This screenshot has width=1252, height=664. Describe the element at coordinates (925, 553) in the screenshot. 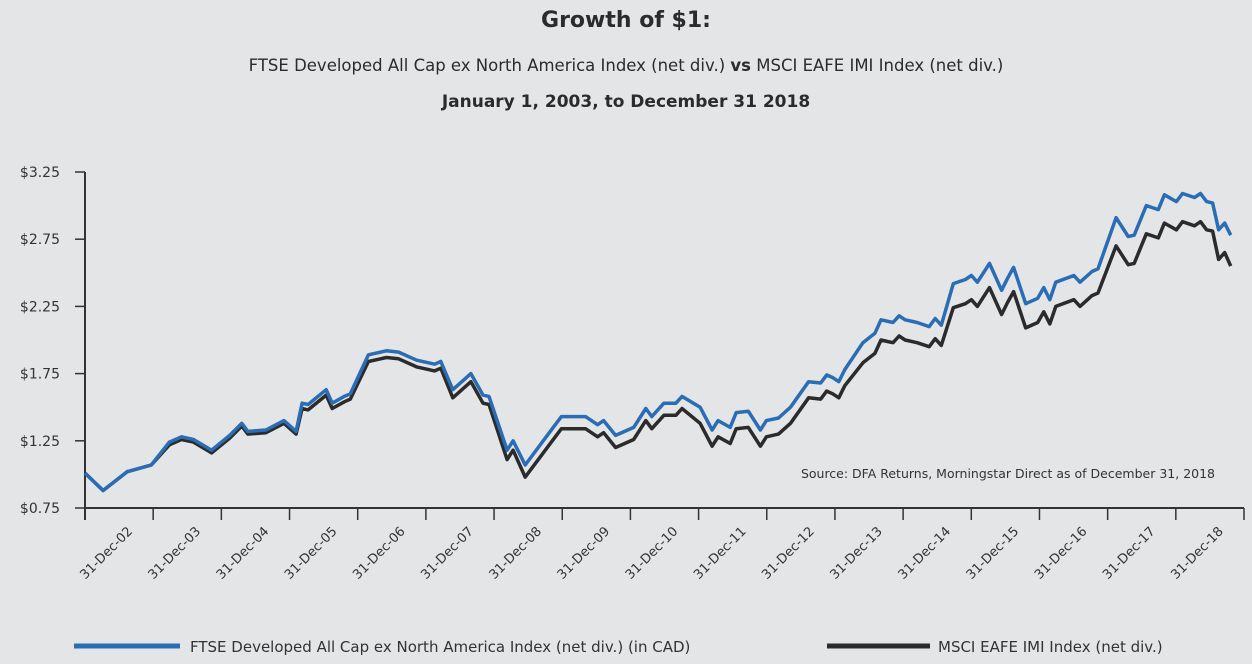

I see `x-tick-label: 31-Dec-14` at that location.